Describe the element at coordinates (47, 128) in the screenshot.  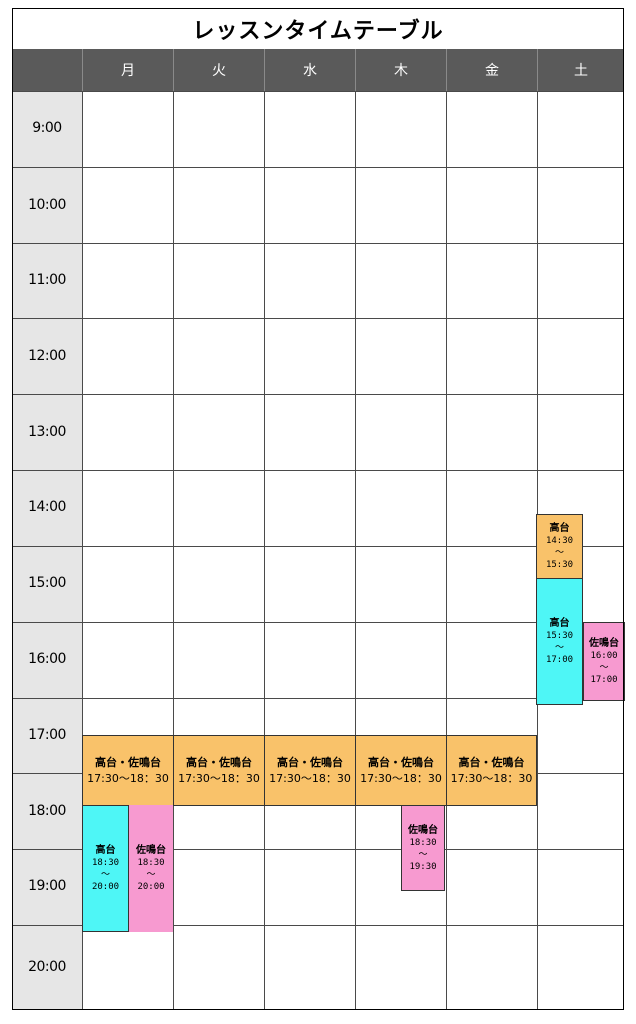
I see `time-label: 9:00` at that location.